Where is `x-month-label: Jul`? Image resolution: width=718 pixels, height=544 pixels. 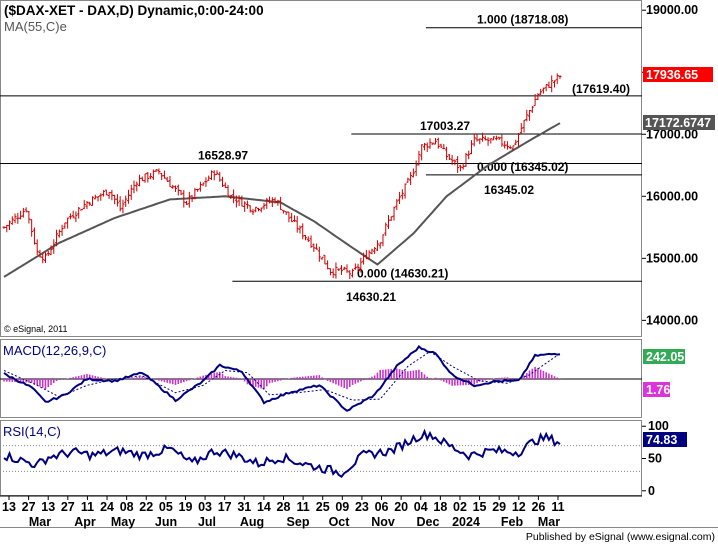 x-month-label: Jul is located at coordinates (207, 522).